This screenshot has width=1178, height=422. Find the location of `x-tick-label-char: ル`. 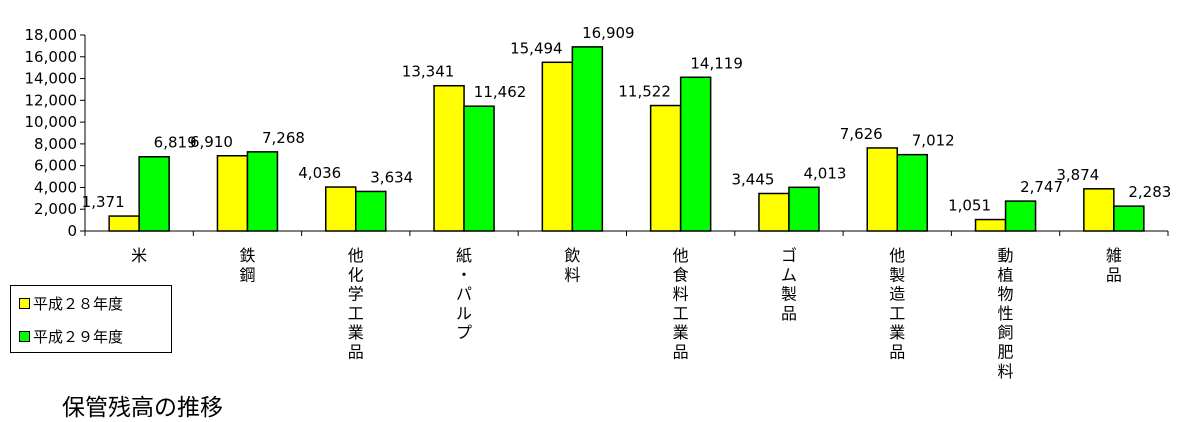

x-tick-label-char: ル is located at coordinates (464, 313).